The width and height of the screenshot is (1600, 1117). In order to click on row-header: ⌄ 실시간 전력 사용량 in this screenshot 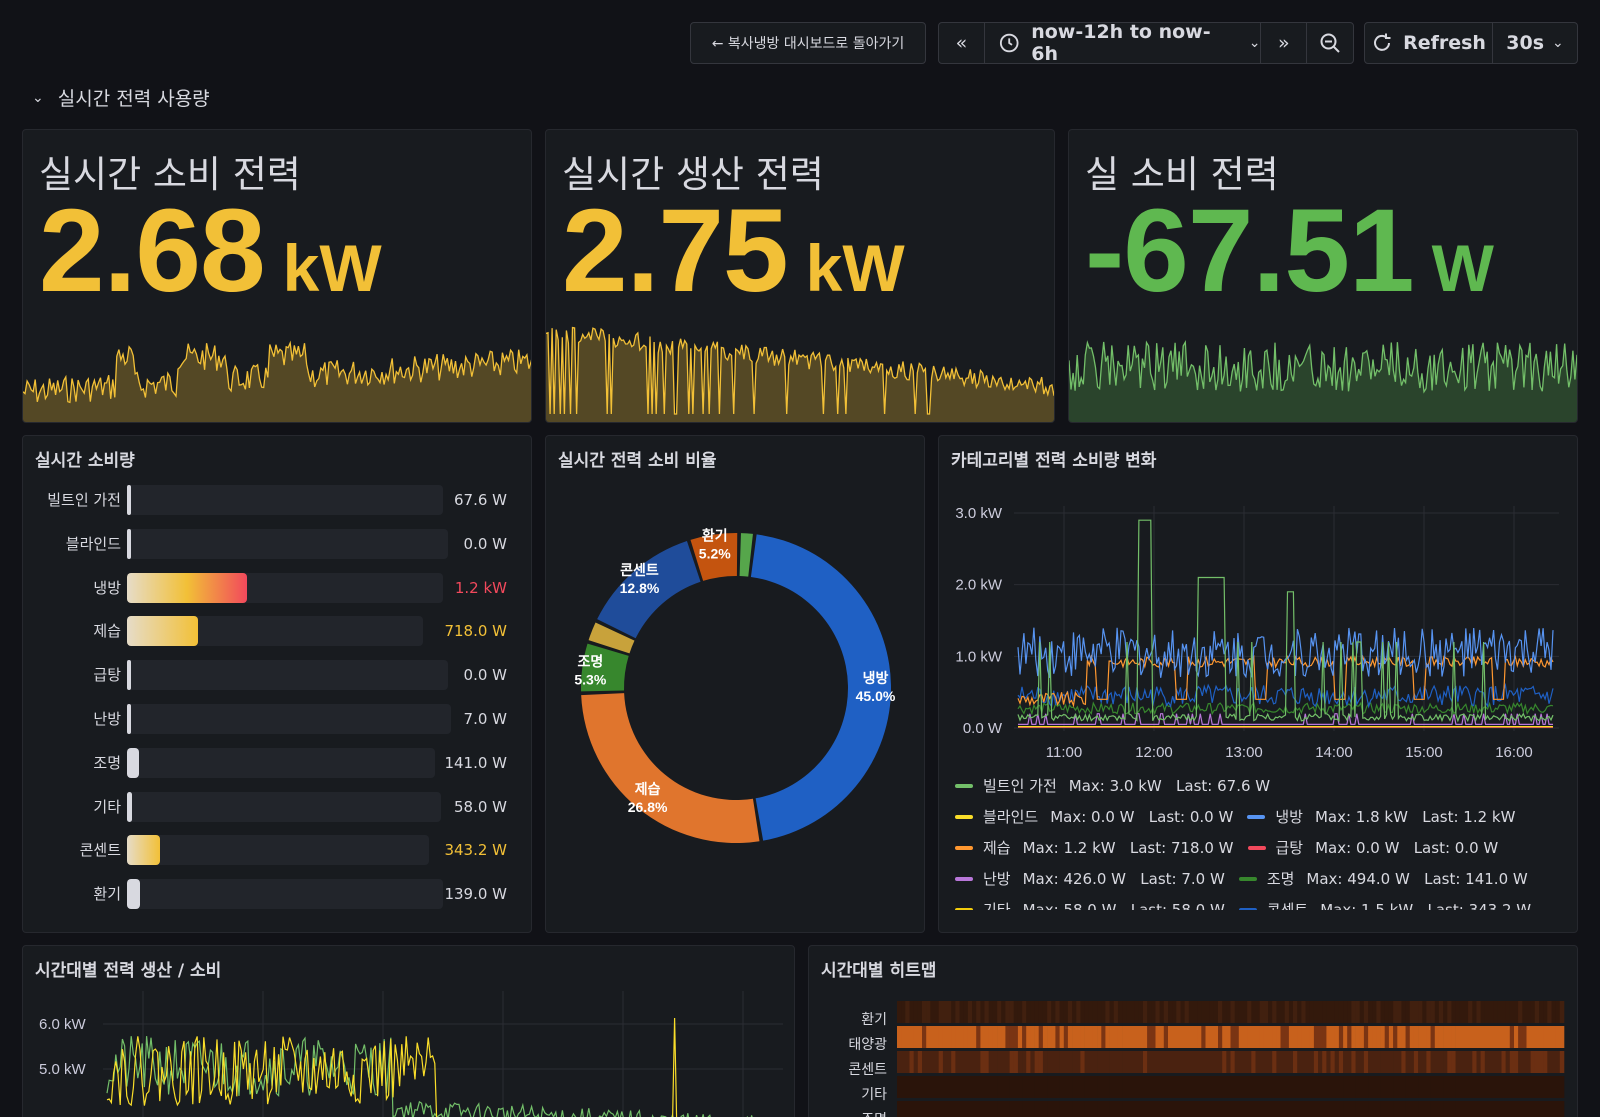, I will do `click(121, 97)`.